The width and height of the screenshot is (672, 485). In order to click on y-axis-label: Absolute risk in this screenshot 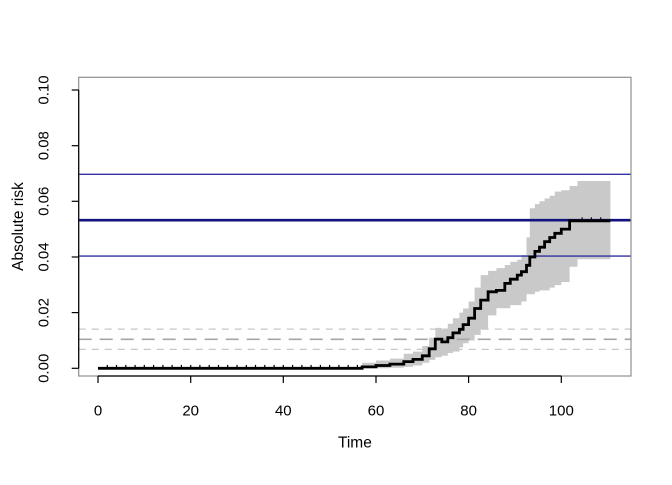, I will do `click(18, 226)`.